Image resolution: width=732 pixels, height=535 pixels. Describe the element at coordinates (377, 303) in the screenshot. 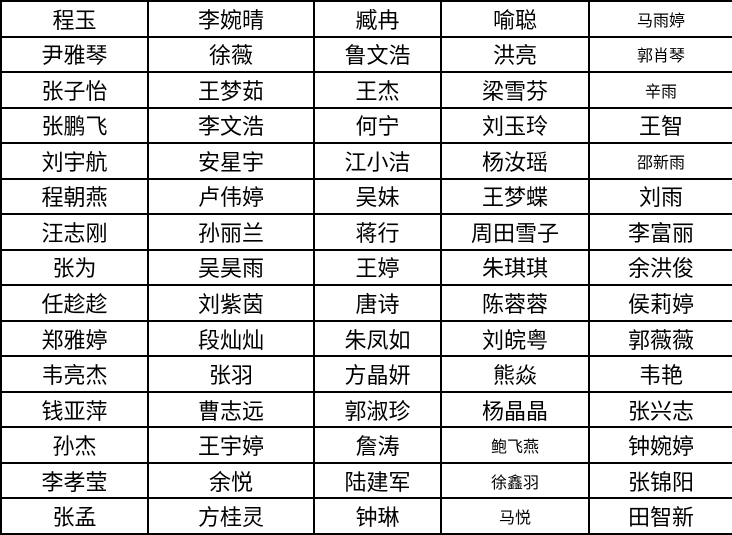

I see `name-cell: 唐诗` at that location.